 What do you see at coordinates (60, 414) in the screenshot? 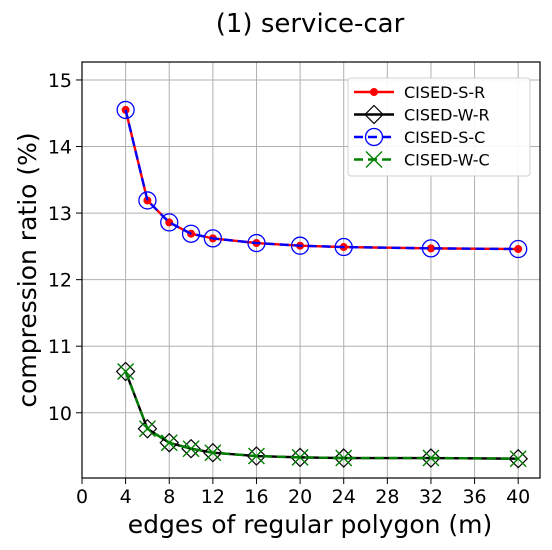
I see `y-tick-label: 10` at bounding box center [60, 414].